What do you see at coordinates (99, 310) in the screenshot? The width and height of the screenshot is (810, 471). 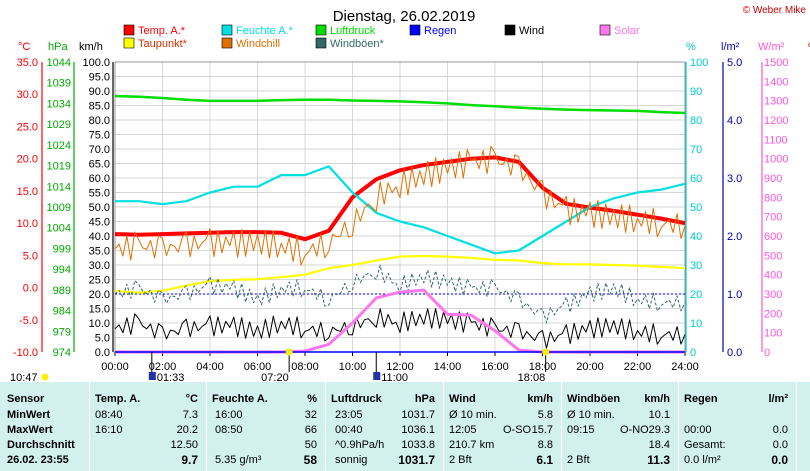 I see `kmh-tick: 15.0` at bounding box center [99, 310].